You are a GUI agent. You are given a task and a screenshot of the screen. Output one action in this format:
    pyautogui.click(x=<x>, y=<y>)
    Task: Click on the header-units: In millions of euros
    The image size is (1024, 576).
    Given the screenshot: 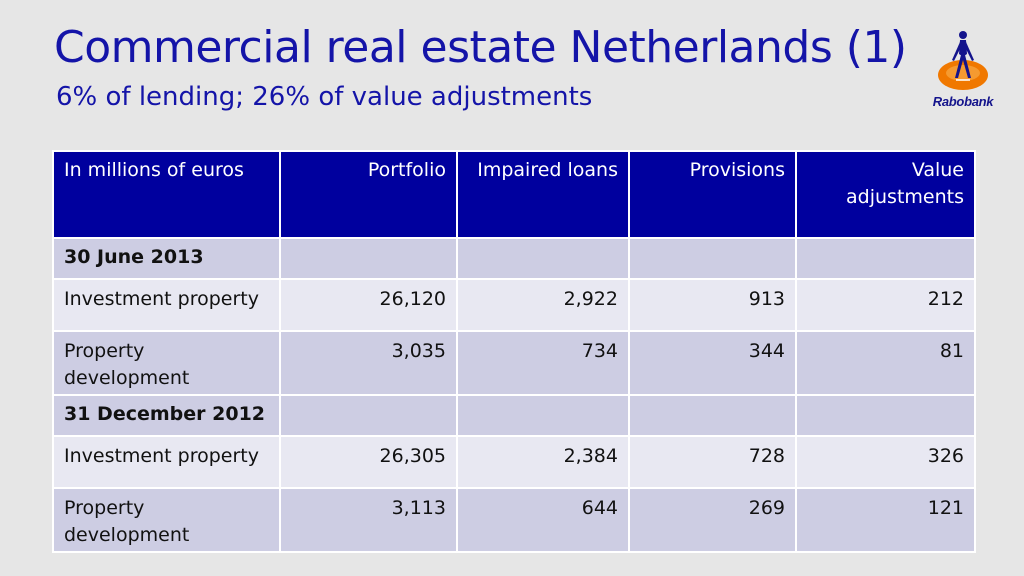 What is the action you would take?
    pyautogui.click(x=166, y=194)
    